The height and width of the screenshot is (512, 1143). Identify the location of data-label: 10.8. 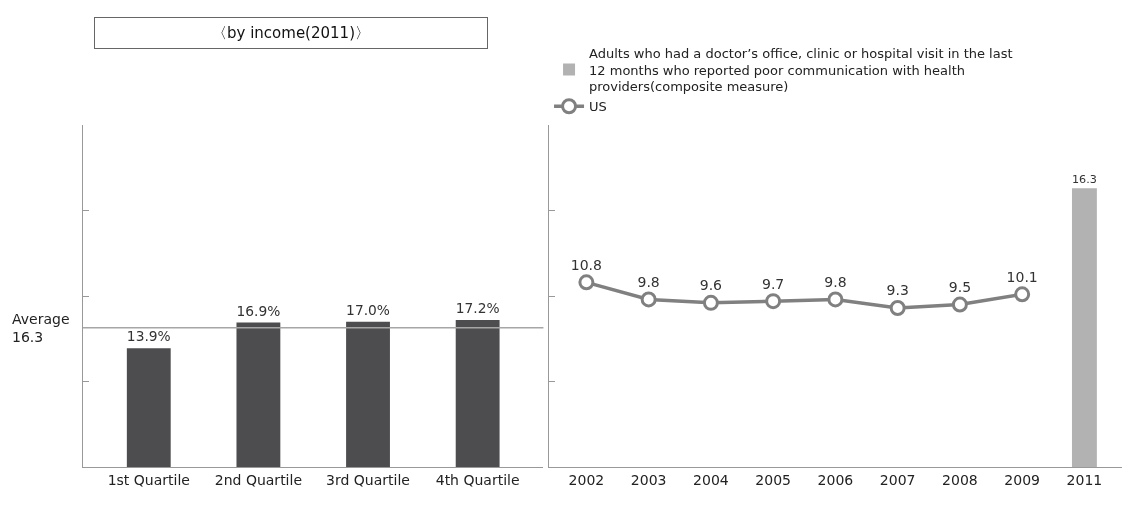
(586, 264).